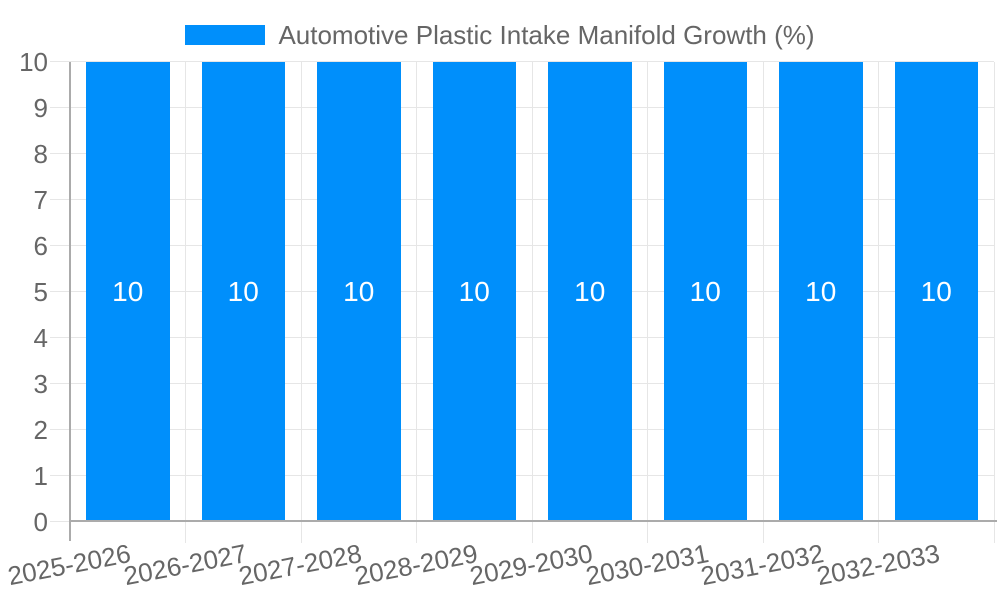 The width and height of the screenshot is (1000, 600). Describe the element at coordinates (185, 565) in the screenshot. I see `x-axis-tick-label: 2026-2027` at that location.